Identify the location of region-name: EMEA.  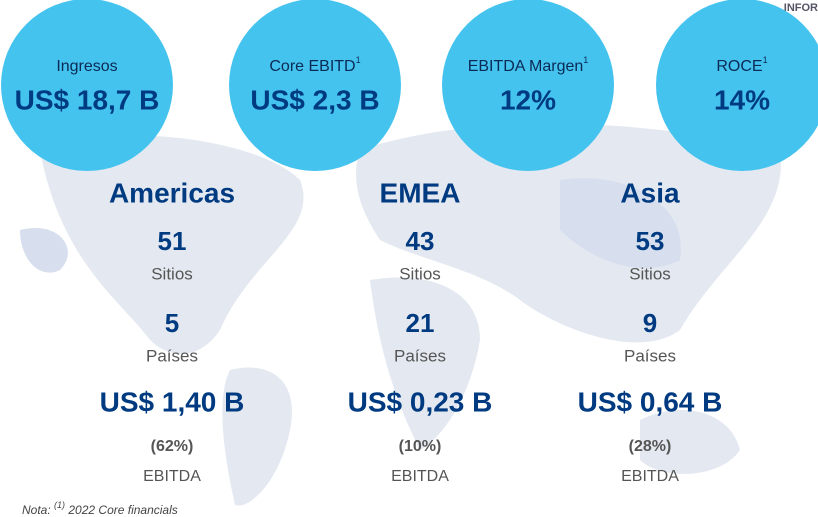
(420, 192).